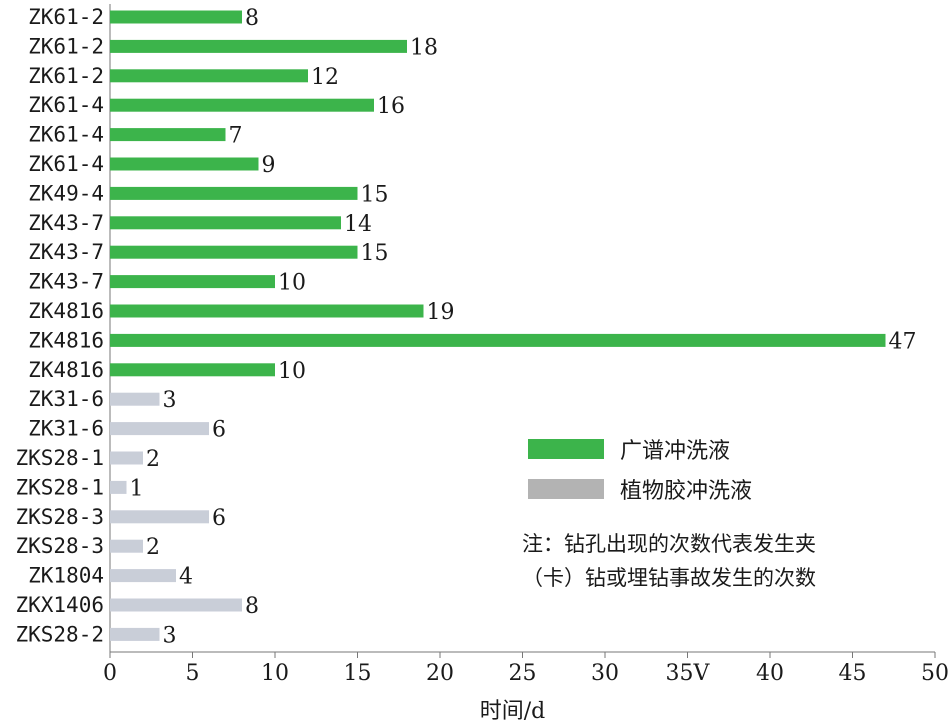 The height and width of the screenshot is (725, 951). Describe the element at coordinates (59, 605) in the screenshot. I see `category-label: ZKX1406` at that location.